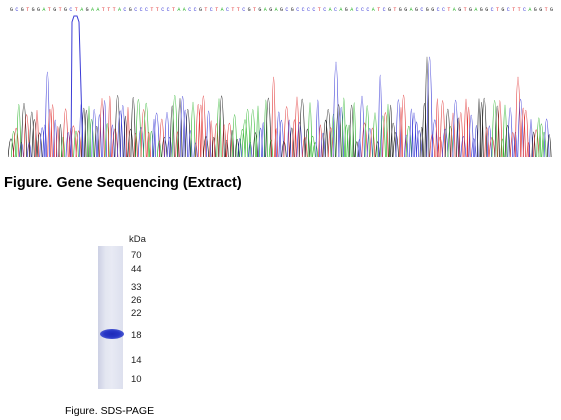 This screenshot has height=420, width=561. I want to click on gel-lane, so click(111, 317).